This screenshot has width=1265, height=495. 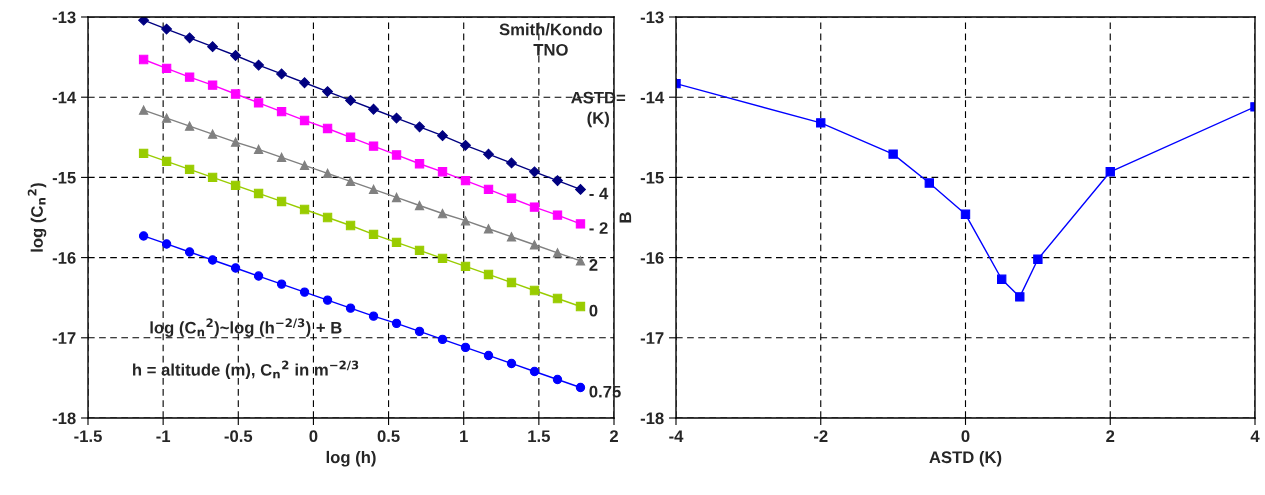 What do you see at coordinates (163, 436) in the screenshot?
I see `x-tick-label: -1` at bounding box center [163, 436].